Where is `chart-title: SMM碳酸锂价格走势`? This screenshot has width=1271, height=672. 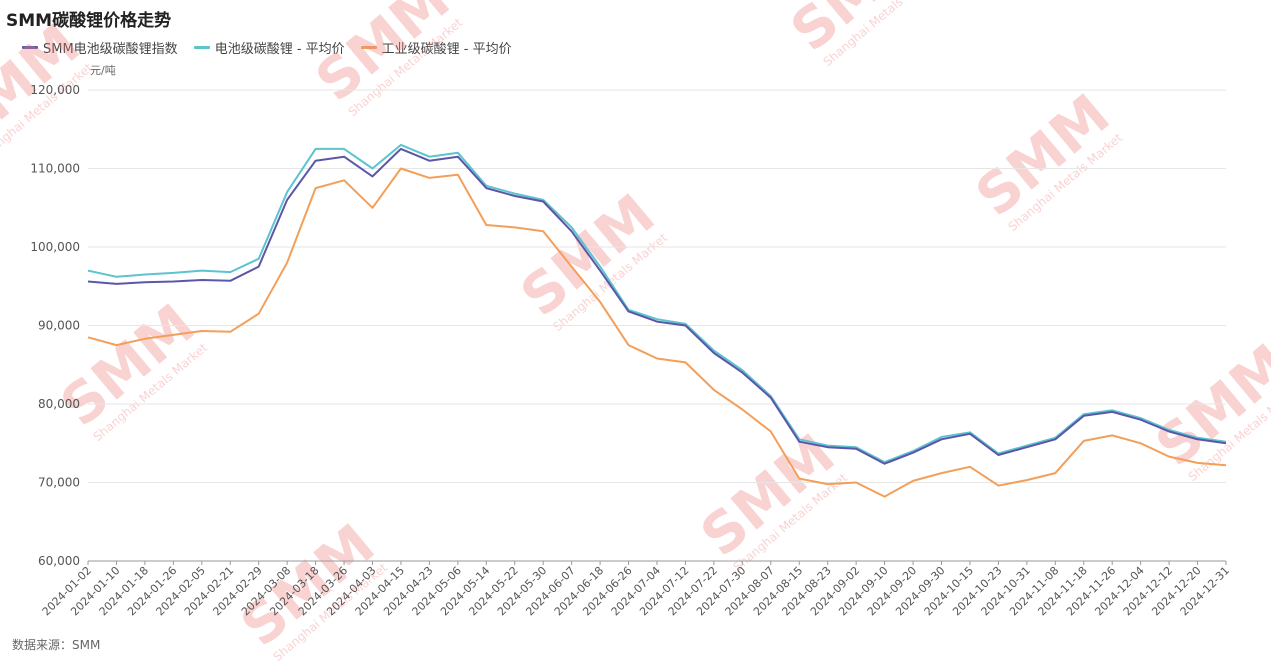
chart-title: SMM碳酸锂价格走势 is located at coordinates (89, 21).